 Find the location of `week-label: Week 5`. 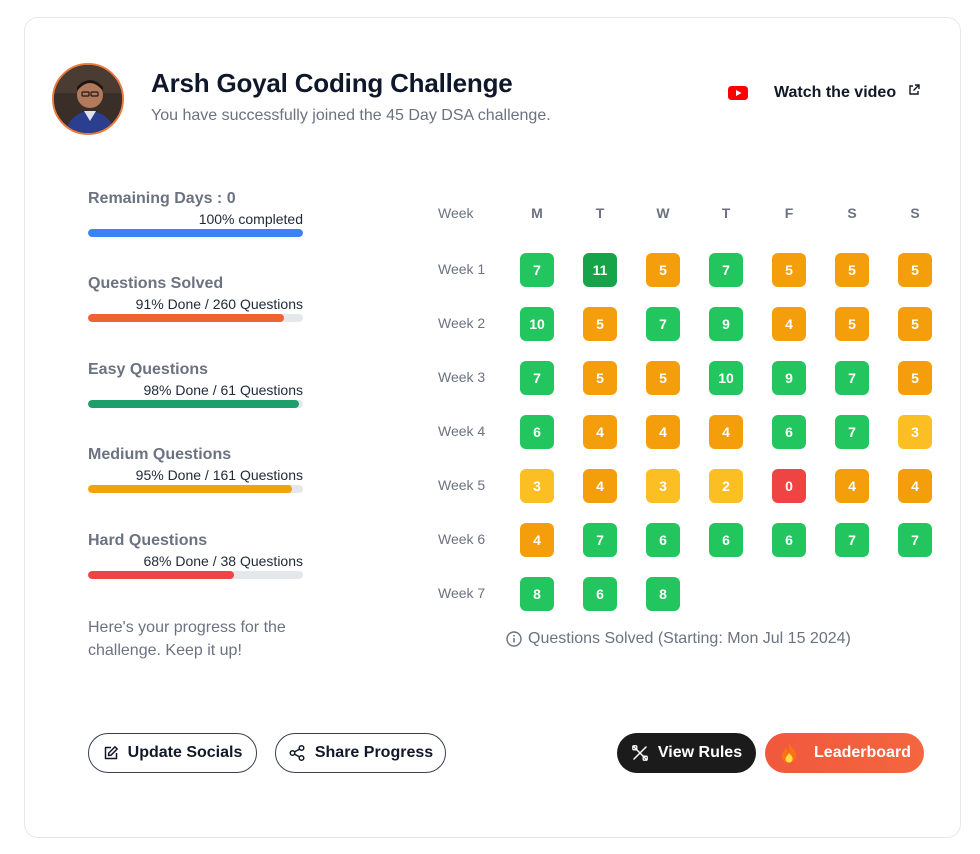

week-label: Week 5 is located at coordinates (462, 485).